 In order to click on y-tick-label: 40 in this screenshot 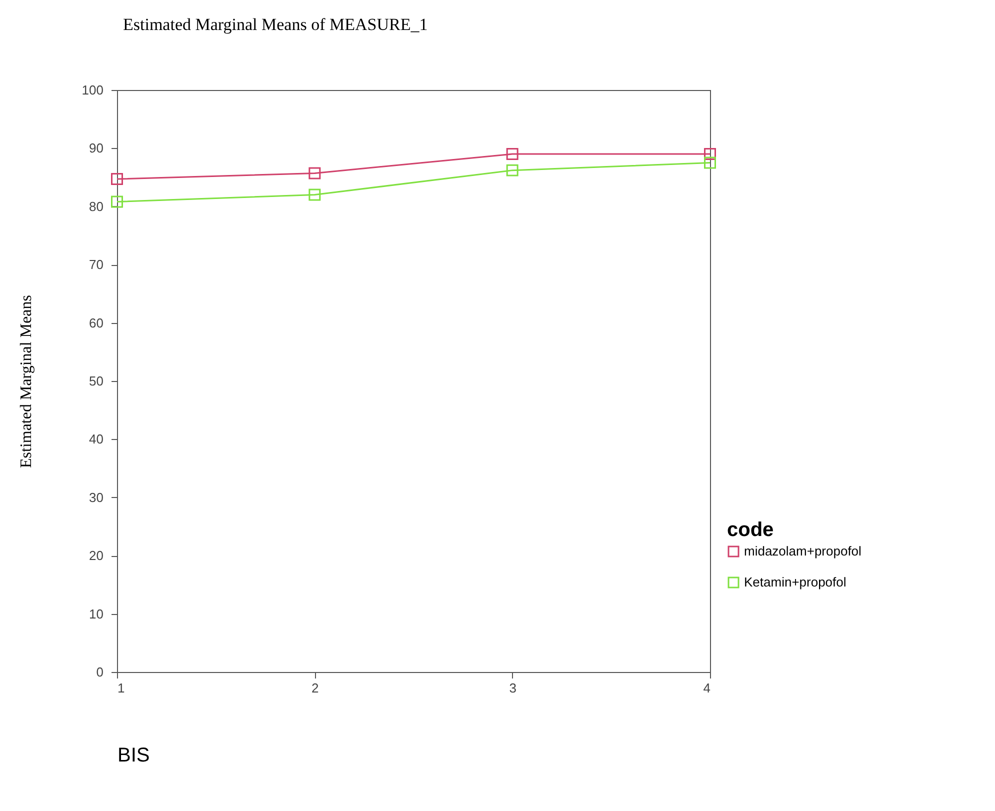, I will do `click(96, 439)`.